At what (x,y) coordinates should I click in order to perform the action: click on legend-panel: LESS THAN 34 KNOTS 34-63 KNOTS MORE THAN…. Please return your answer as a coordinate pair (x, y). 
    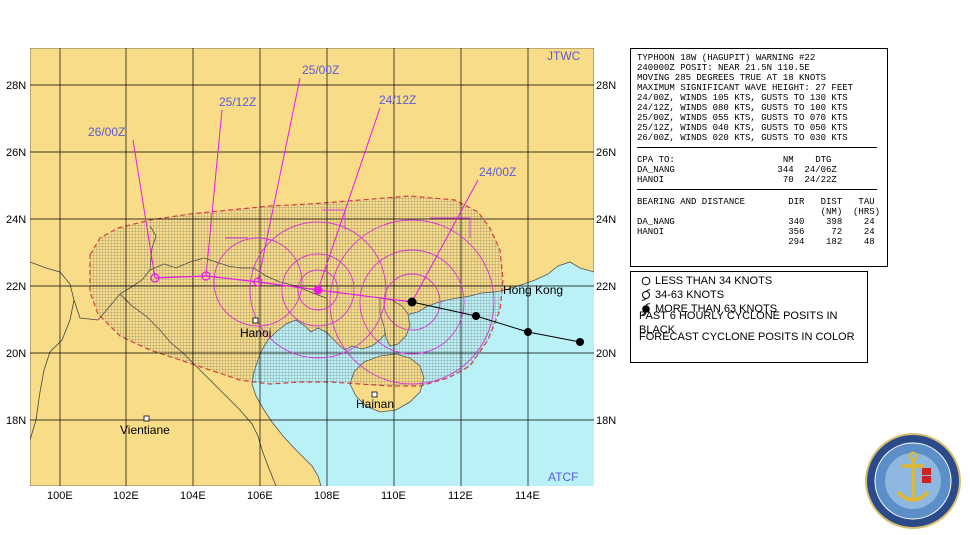
    Looking at the image, I should click on (749, 317).